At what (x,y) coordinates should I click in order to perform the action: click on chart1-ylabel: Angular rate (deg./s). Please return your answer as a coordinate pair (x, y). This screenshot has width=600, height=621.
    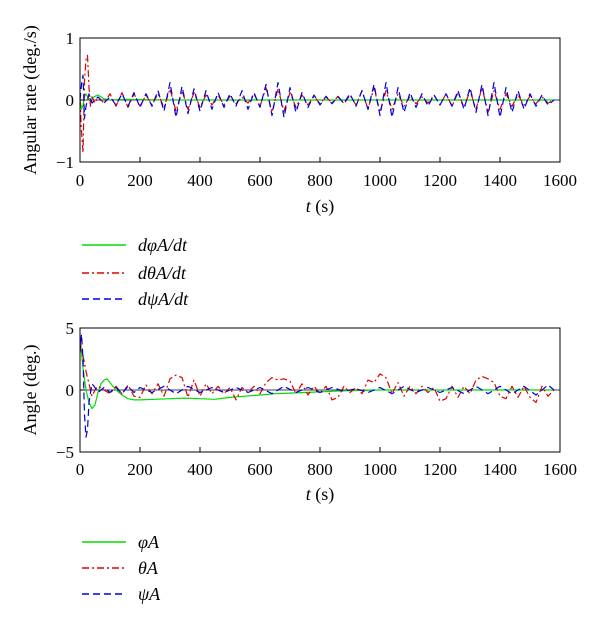
    Looking at the image, I should click on (30, 99).